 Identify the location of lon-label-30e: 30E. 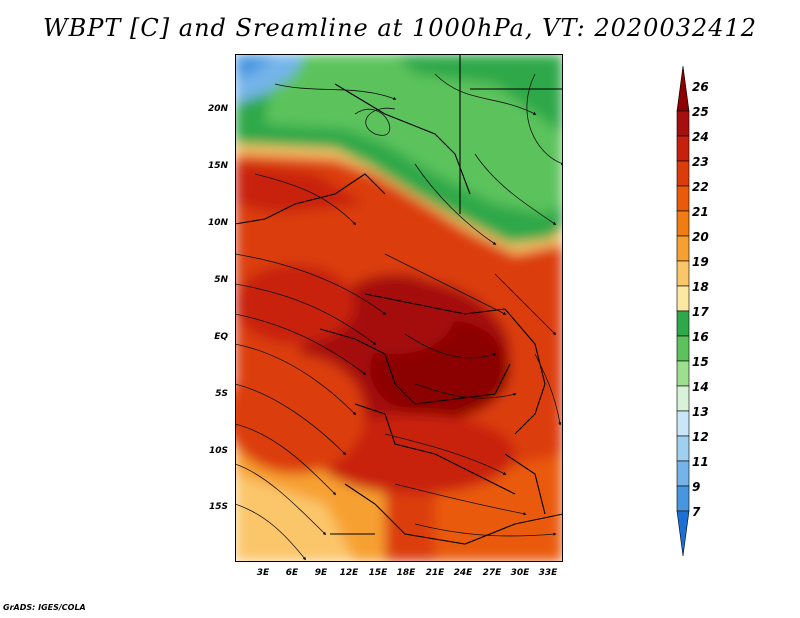
(520, 573).